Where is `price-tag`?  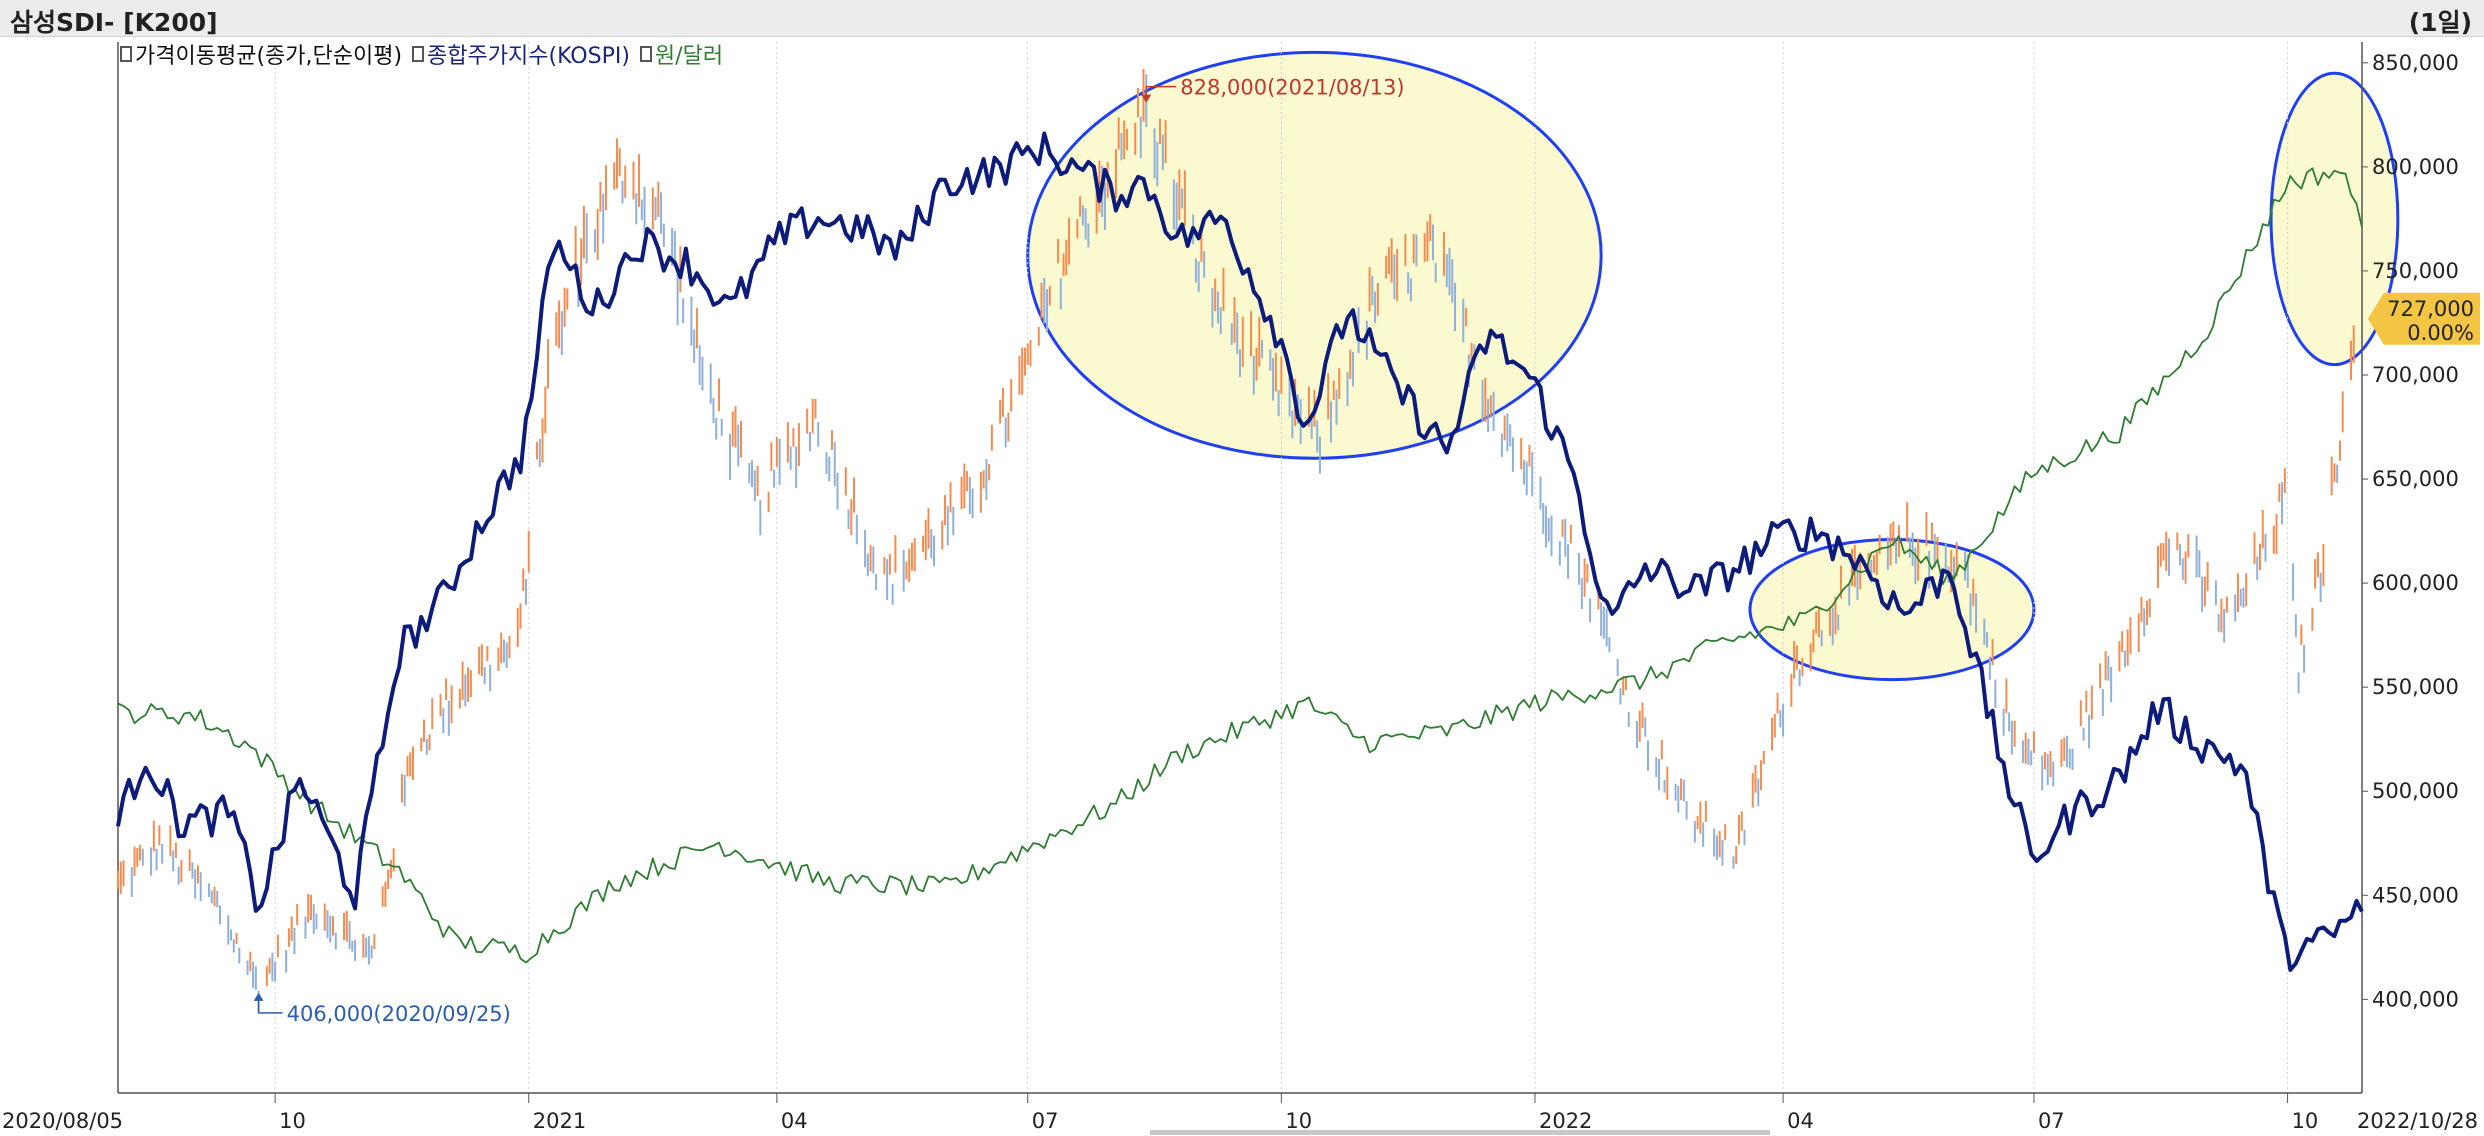
price-tag is located at coordinates (2424, 318).